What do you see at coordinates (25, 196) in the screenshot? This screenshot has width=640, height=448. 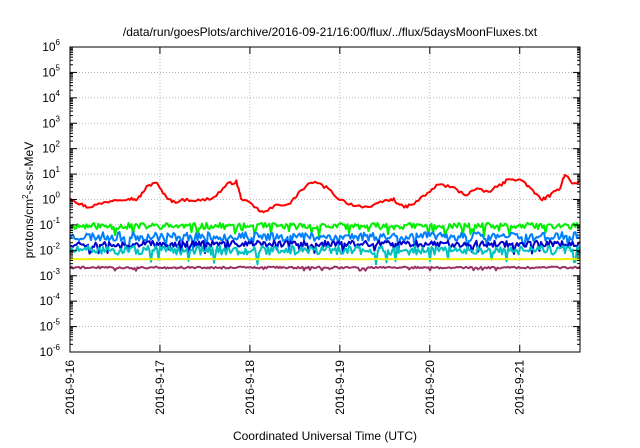 I see `y-axis-label-sup: 2` at bounding box center [25, 196].